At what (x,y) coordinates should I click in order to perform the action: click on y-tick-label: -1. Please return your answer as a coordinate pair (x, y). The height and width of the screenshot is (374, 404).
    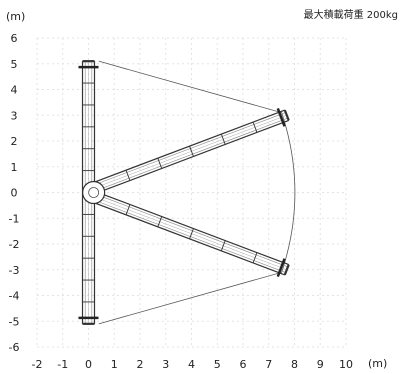
    Looking at the image, I should click on (14, 218).